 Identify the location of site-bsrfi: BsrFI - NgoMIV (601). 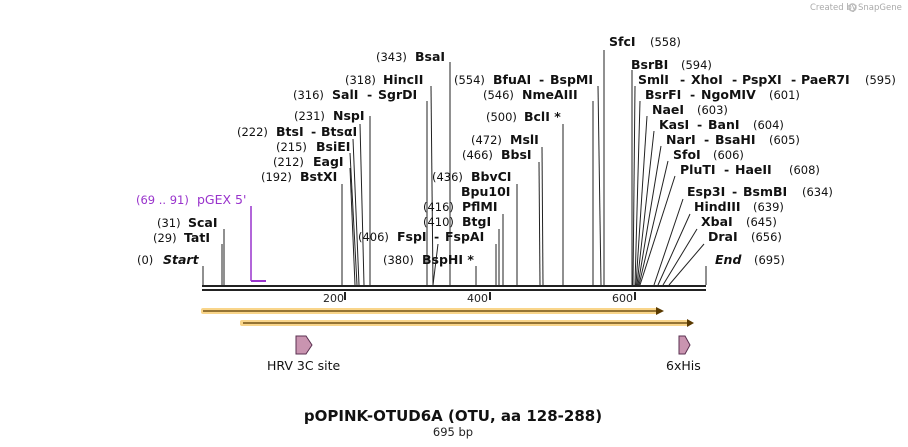
(722, 94).